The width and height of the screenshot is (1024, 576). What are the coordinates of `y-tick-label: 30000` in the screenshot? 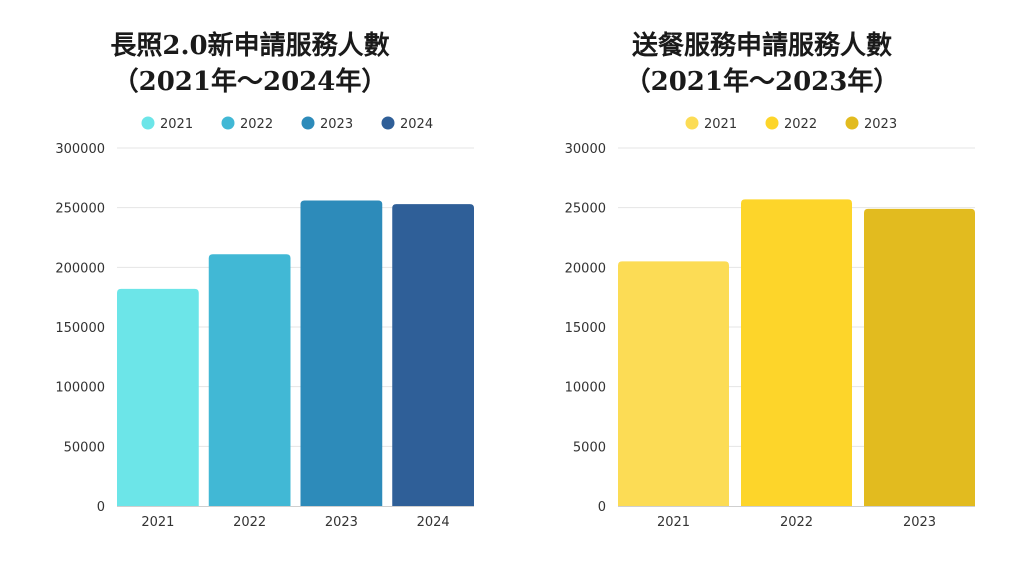 It's located at (585, 149).